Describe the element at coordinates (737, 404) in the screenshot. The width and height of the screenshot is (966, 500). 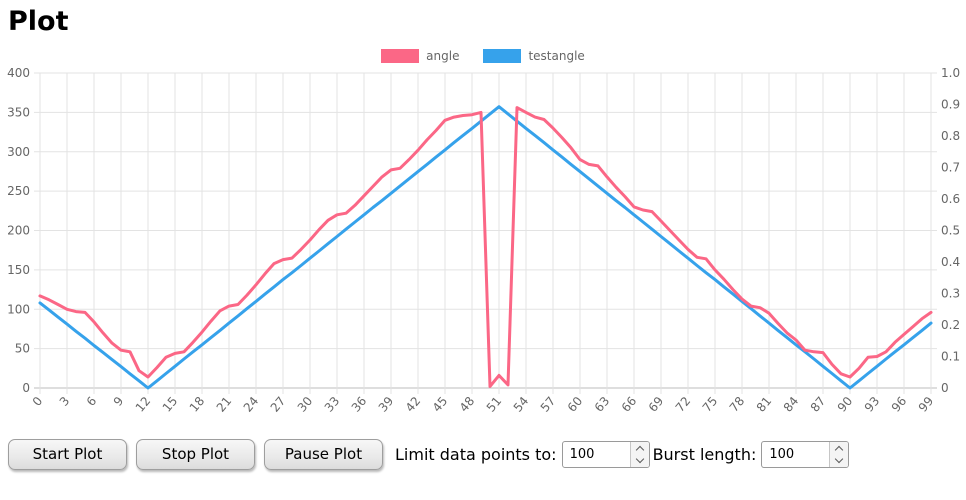
I see `x-tick-label: 78` at that location.